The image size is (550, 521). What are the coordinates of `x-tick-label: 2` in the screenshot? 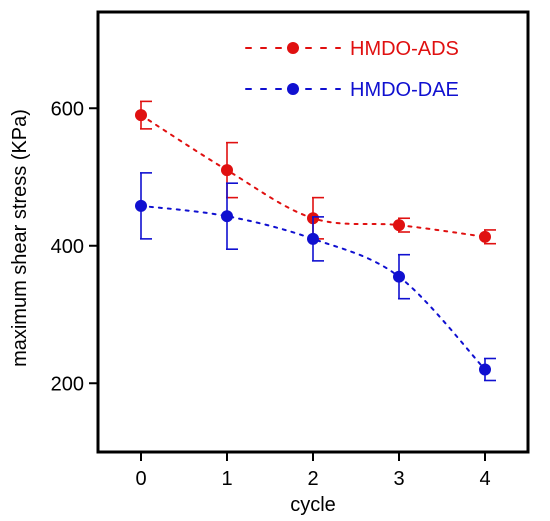 It's located at (312, 479).